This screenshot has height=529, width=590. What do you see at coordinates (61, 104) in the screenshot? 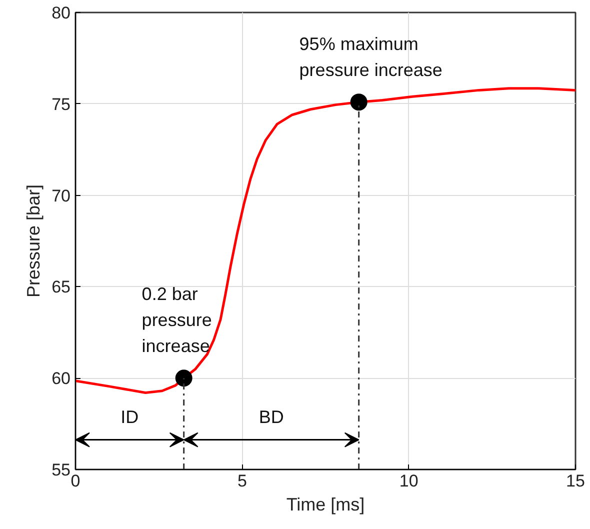
I see `y-tick-label: 75` at bounding box center [61, 104].